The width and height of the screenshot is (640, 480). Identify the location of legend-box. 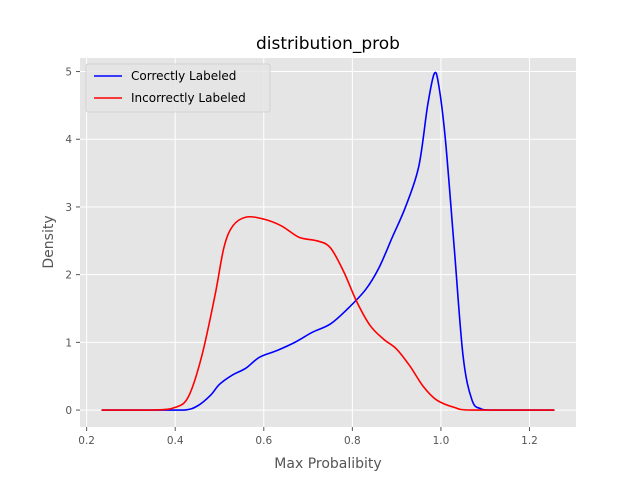
(178, 88).